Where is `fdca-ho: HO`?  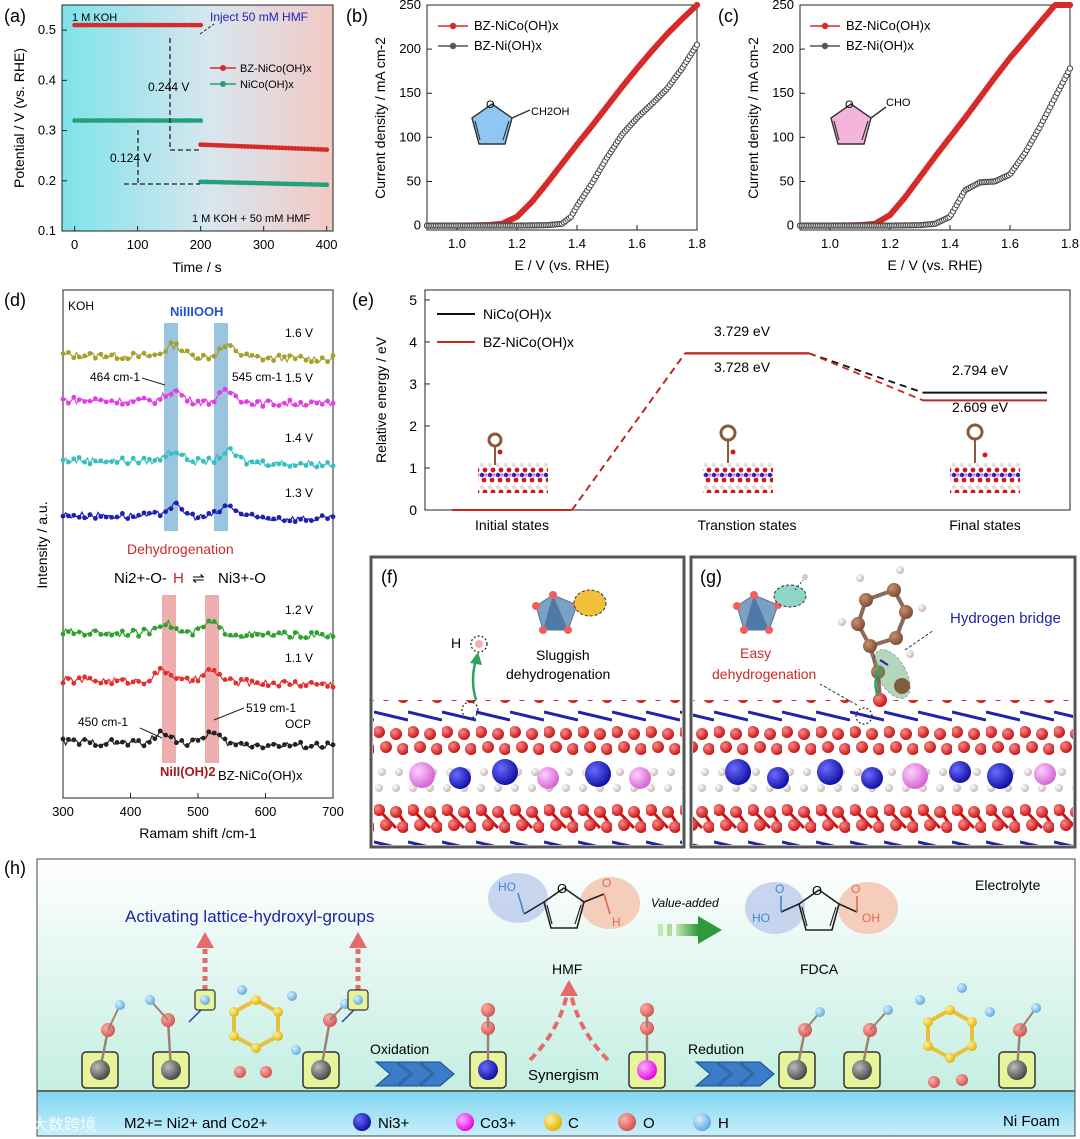 fdca-ho: HO is located at coordinates (761, 918).